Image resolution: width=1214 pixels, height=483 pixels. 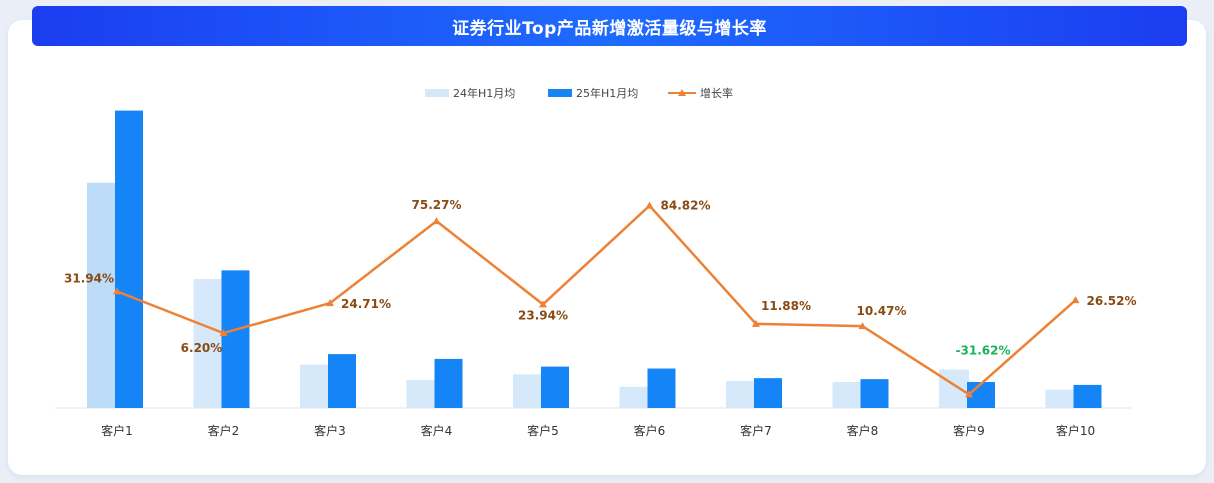 What do you see at coordinates (650, 430) in the screenshot?
I see `x-tick-6: 客户6` at bounding box center [650, 430].